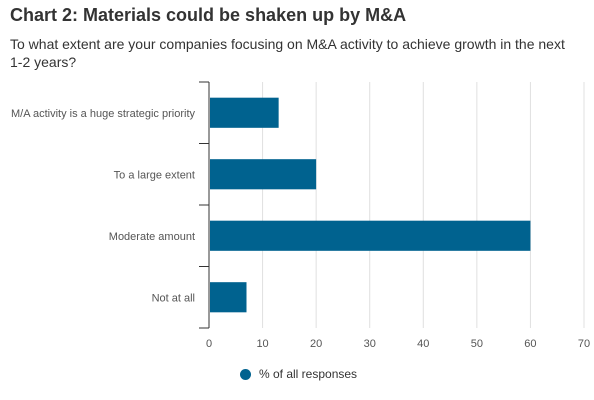  I want to click on legend-label: % of all responses, so click(308, 374).